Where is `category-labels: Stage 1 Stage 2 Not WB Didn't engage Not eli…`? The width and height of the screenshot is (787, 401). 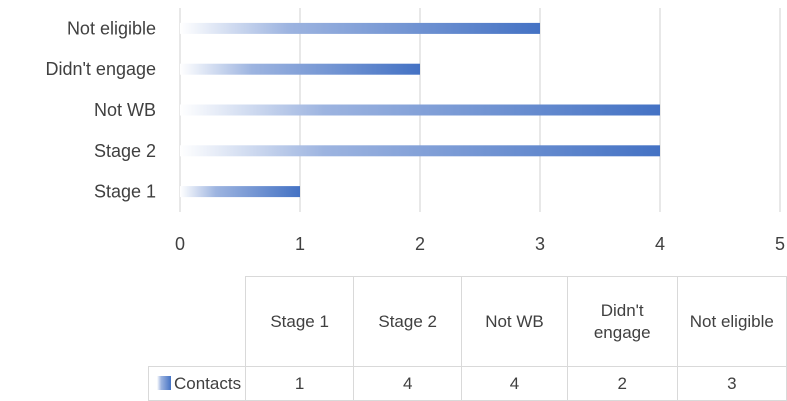
category-labels: Stage 1 Stage 2 Not WB Didn't engage Not eli… is located at coordinates (100, 109).